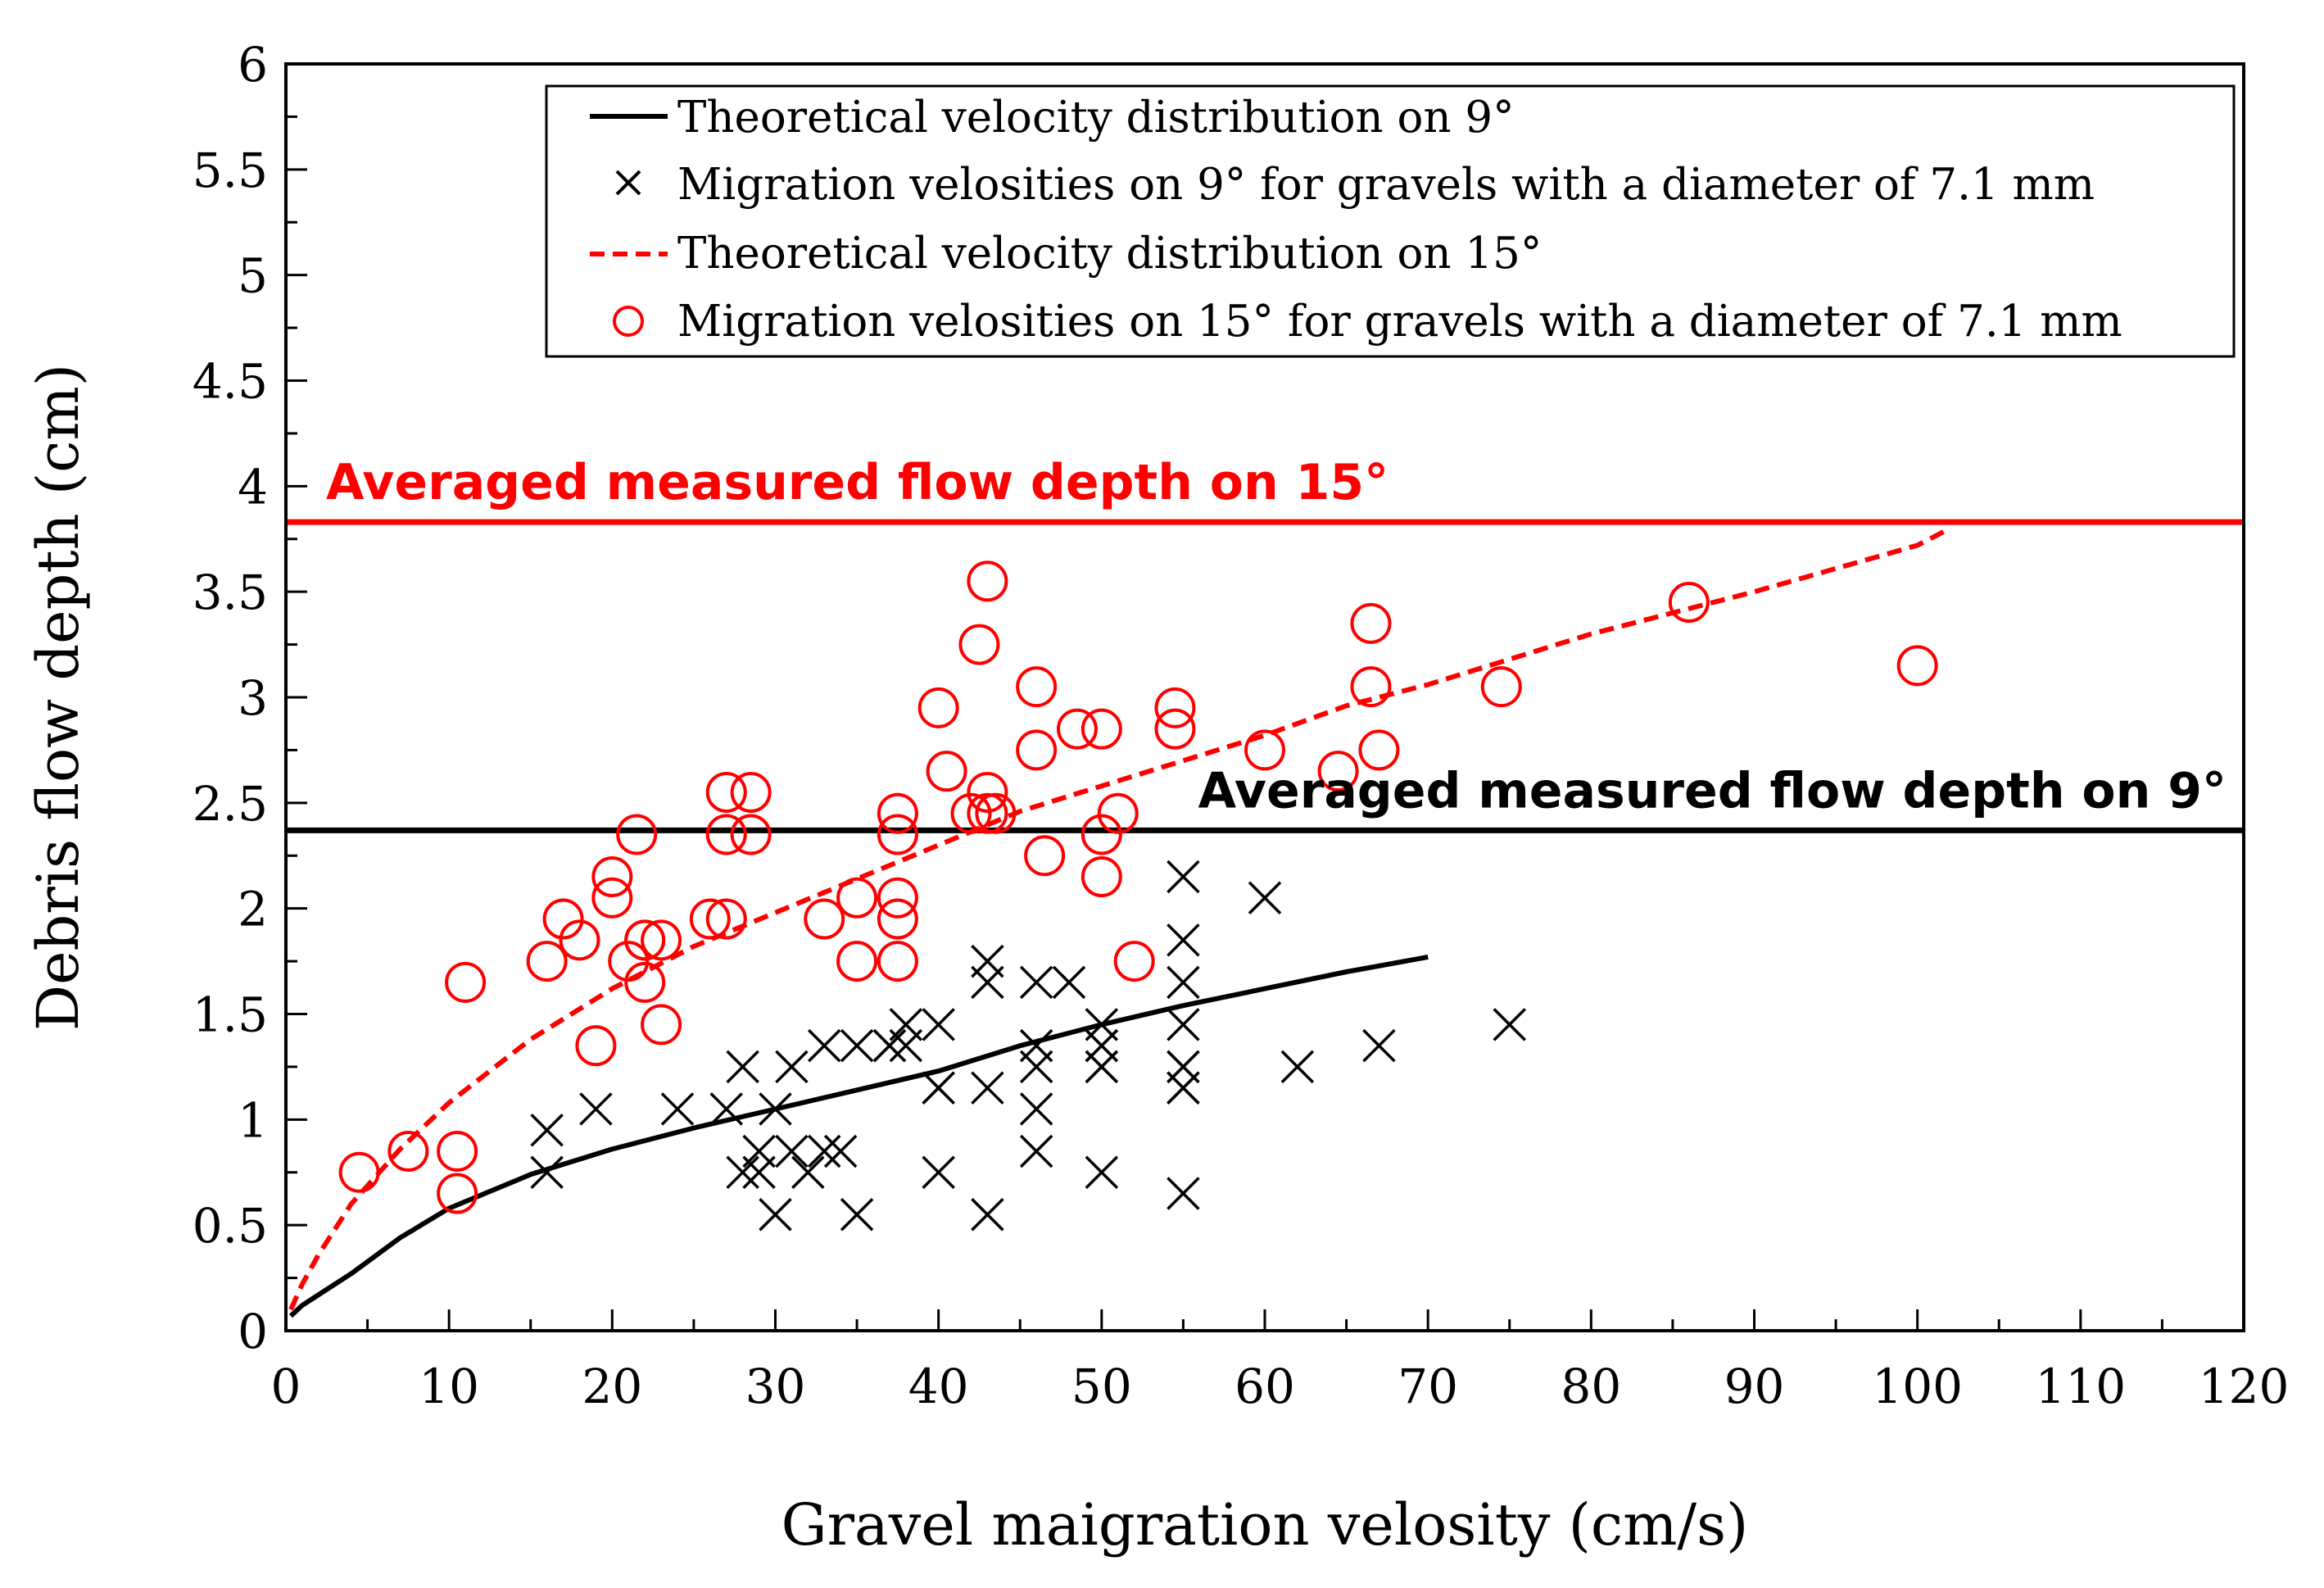 This screenshot has width=2324, height=1588. What do you see at coordinates (628, 321) in the screenshot?
I see `legend-swatch-circle-marker` at bounding box center [628, 321].